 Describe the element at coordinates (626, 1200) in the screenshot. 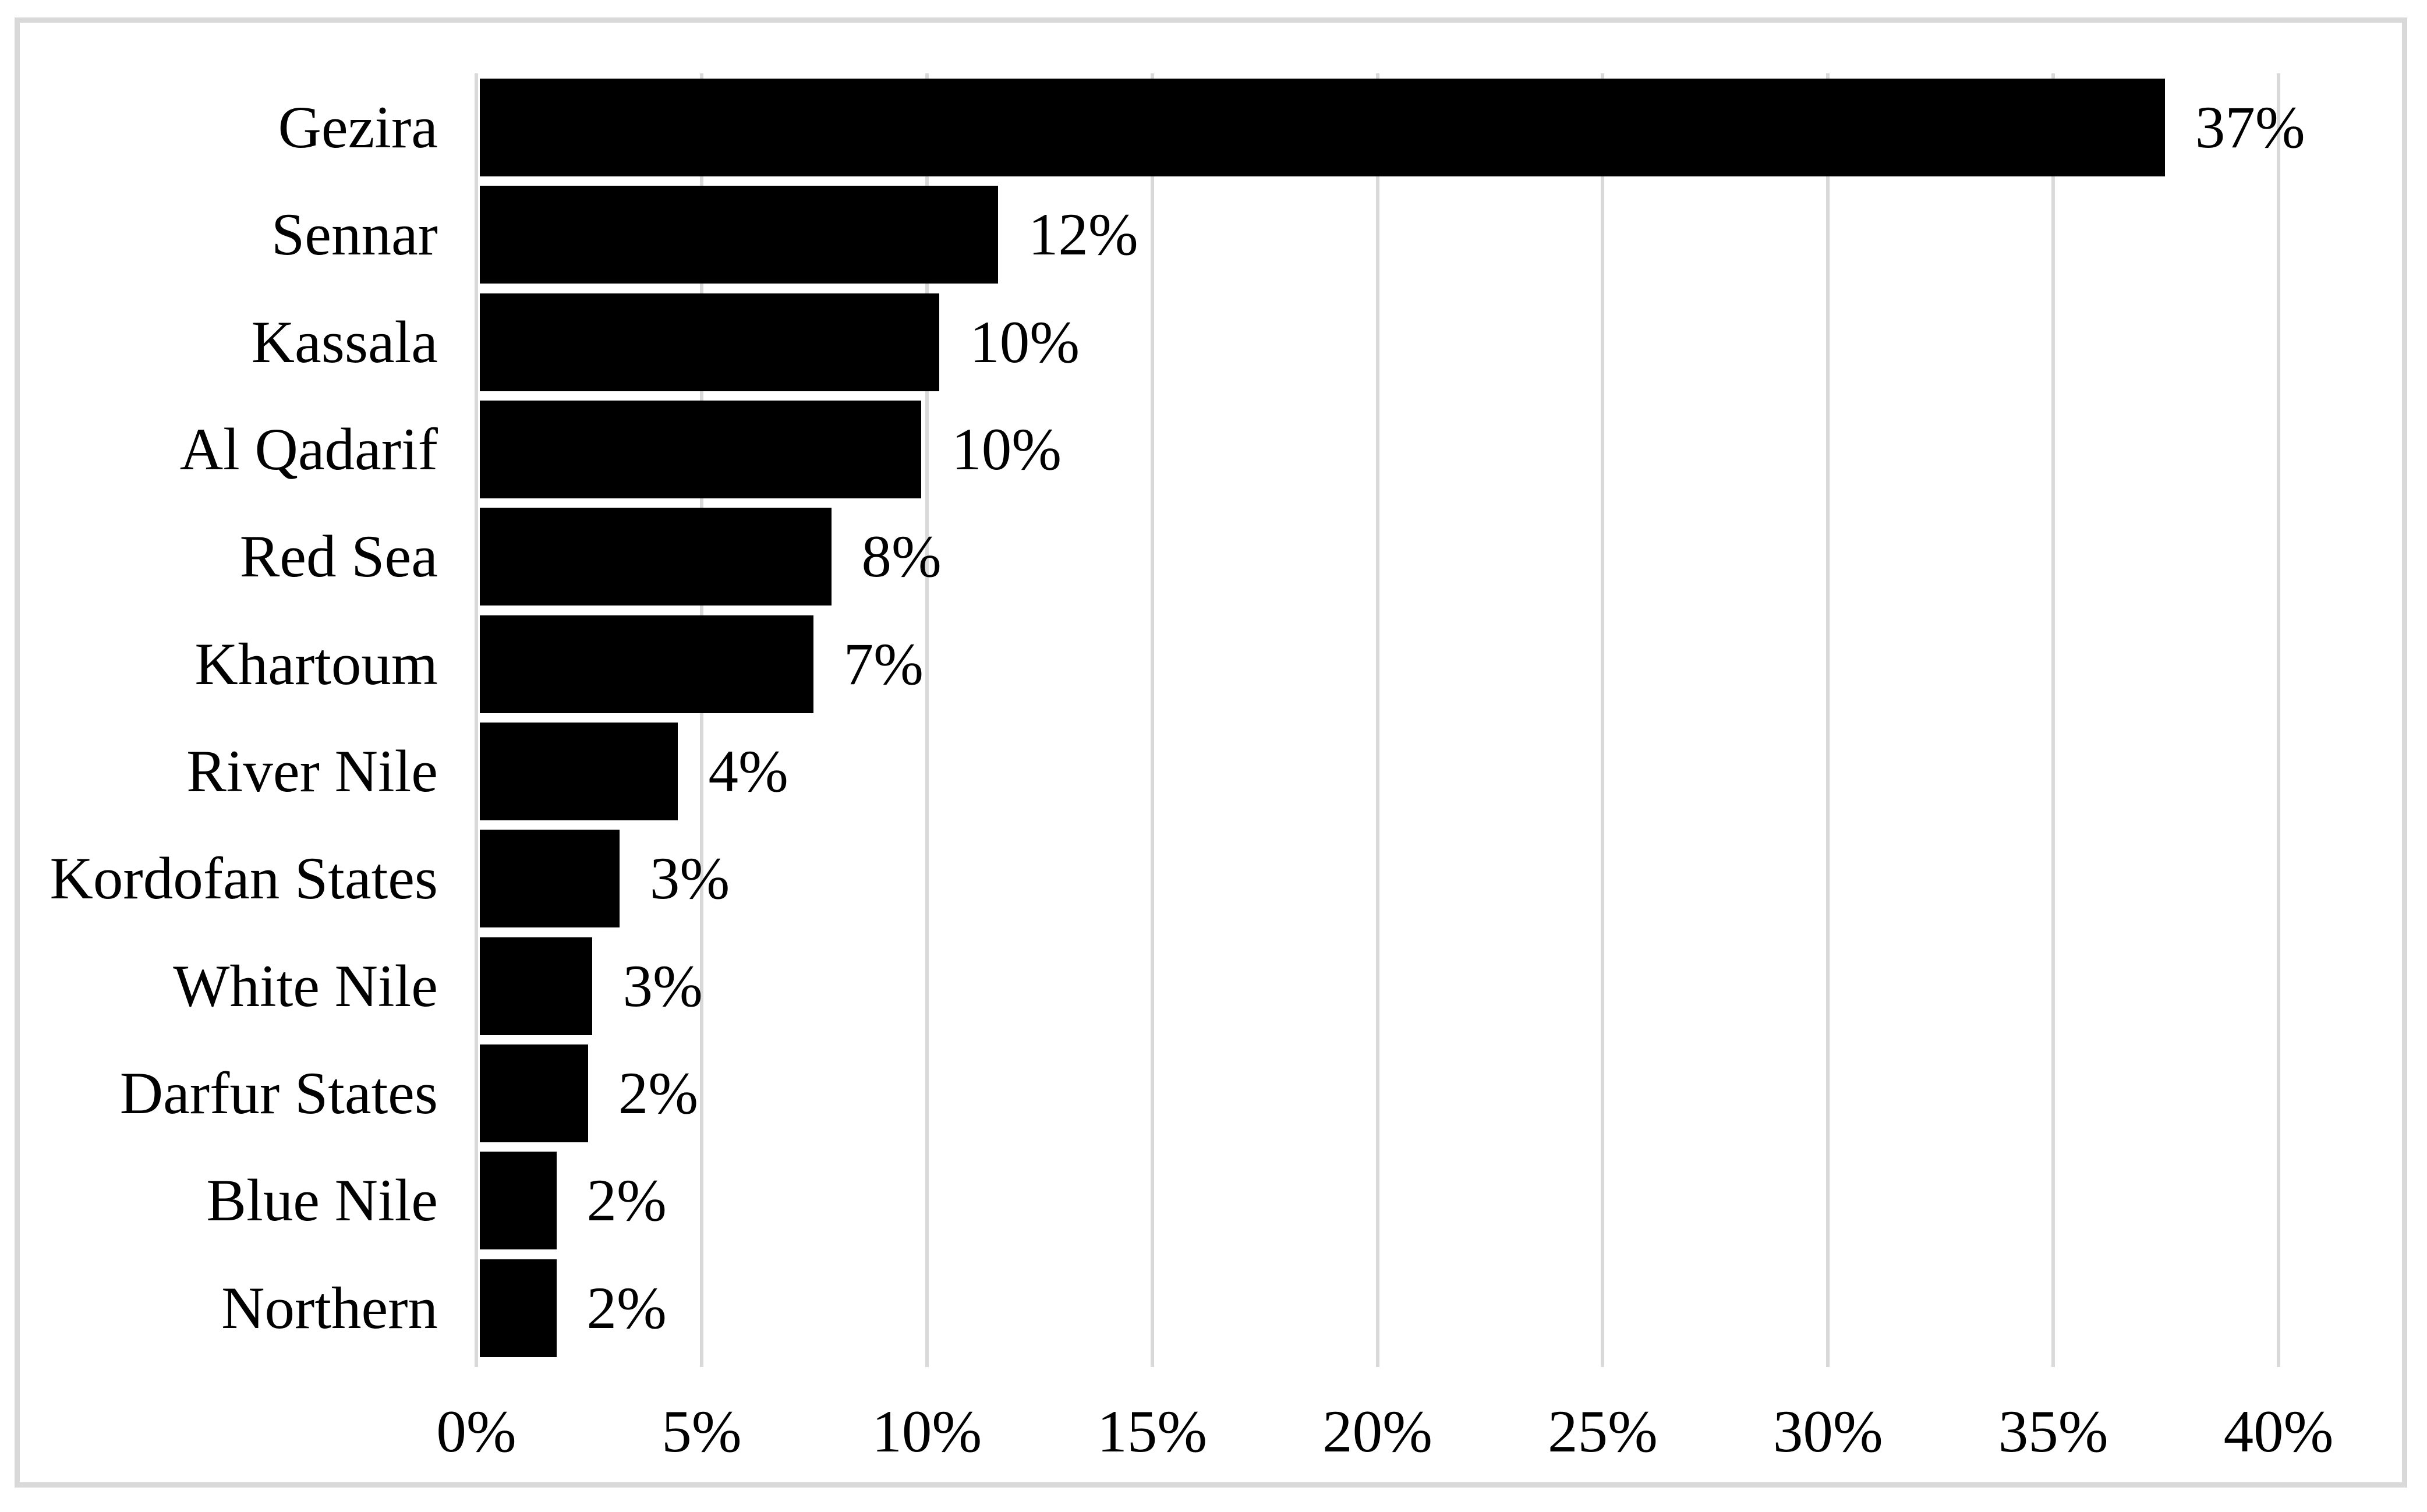

I see `value-label-blue-nile: 2%` at that location.